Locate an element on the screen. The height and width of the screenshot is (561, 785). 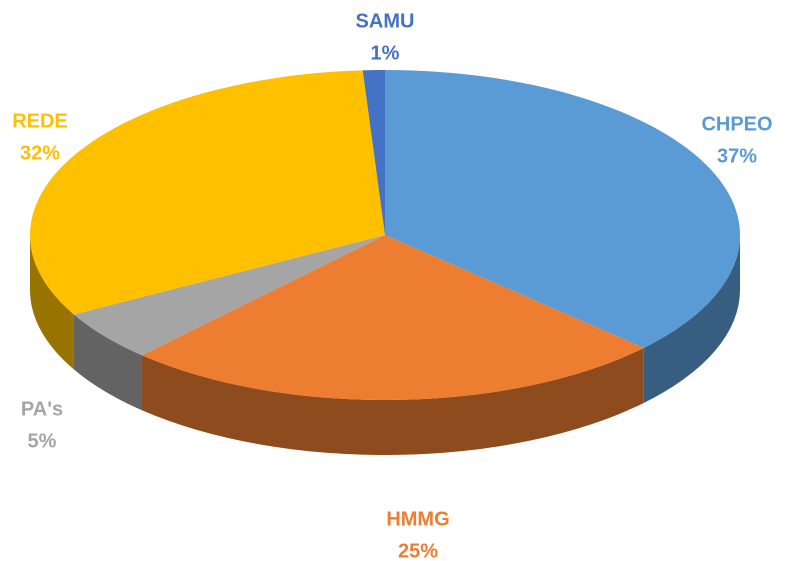
slice-label: CHPEO is located at coordinates (736, 124).